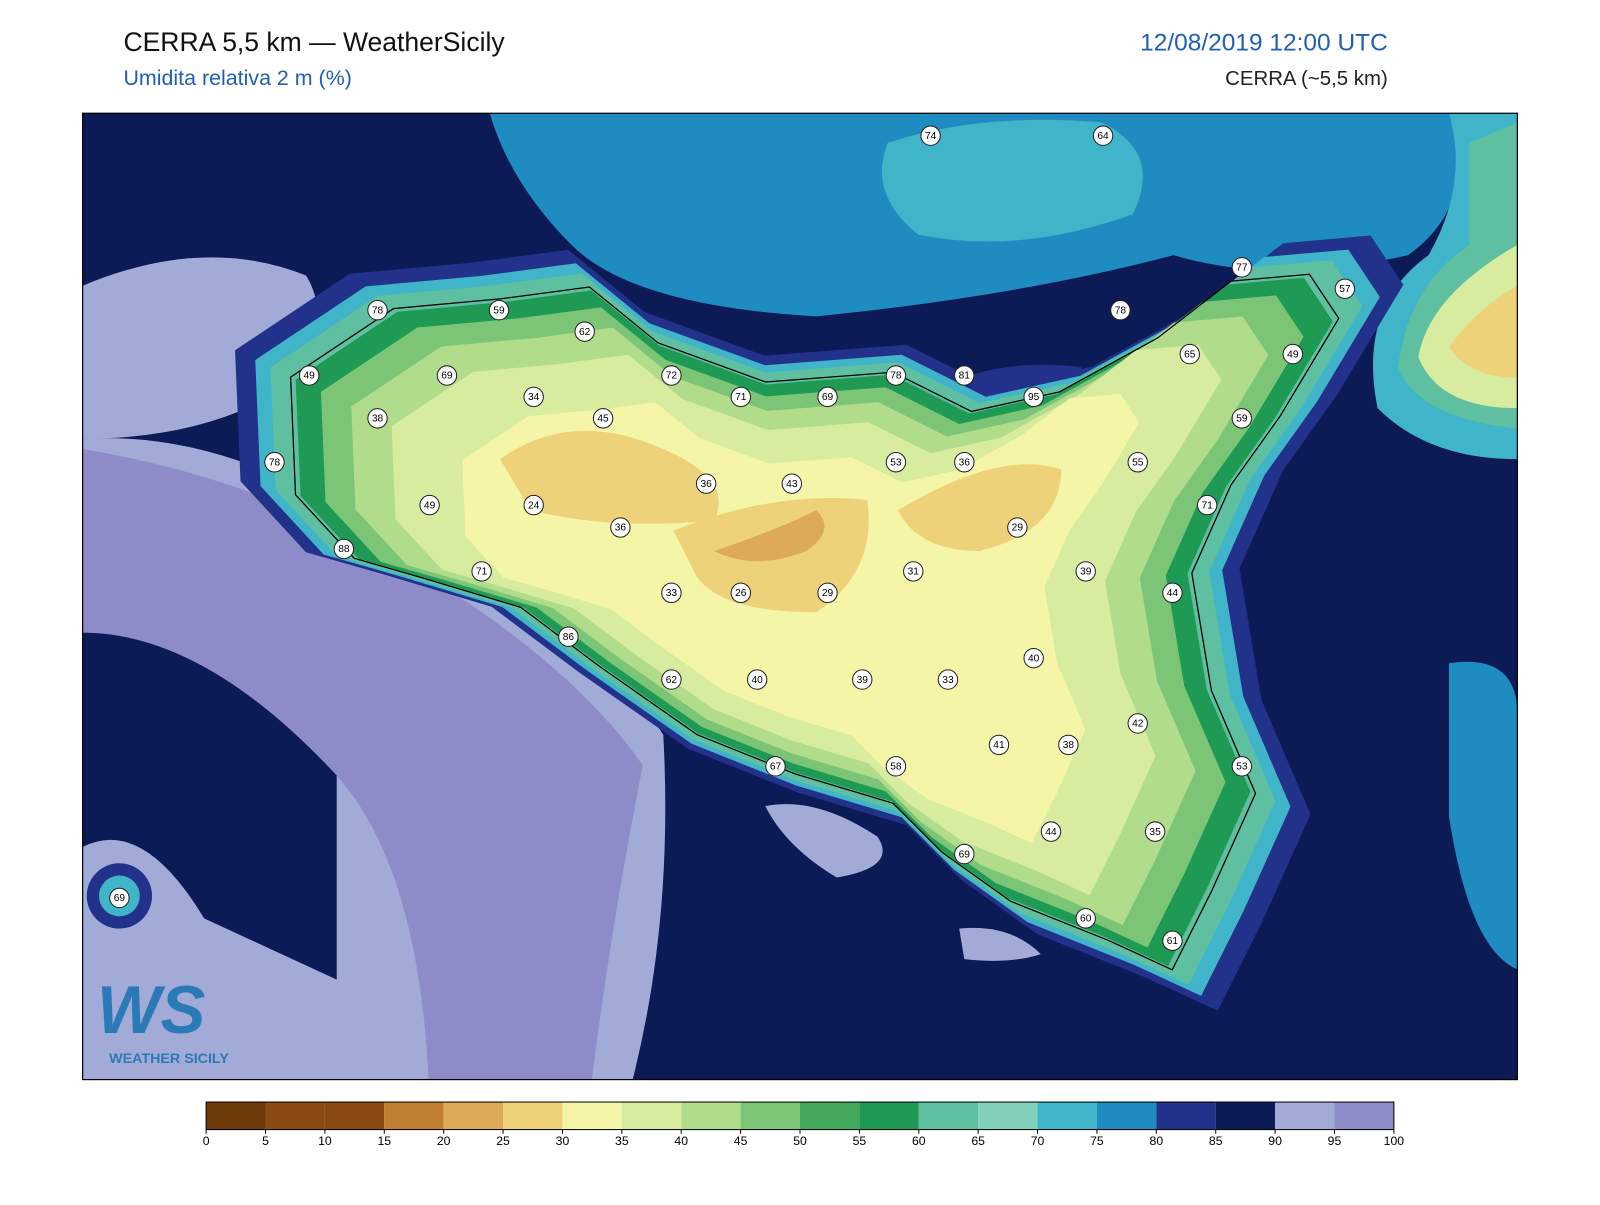 The width and height of the screenshot is (1600, 1205). I want to click on station-value: 39, so click(863, 680).